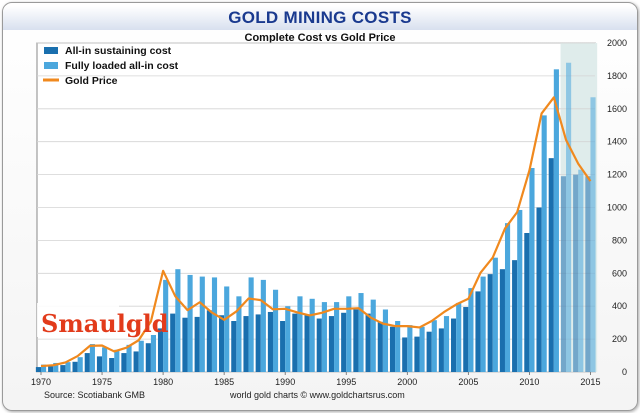  What do you see at coordinates (95, 395) in the screenshot?
I see `source-note: Source: Scotiabank GMB` at bounding box center [95, 395].